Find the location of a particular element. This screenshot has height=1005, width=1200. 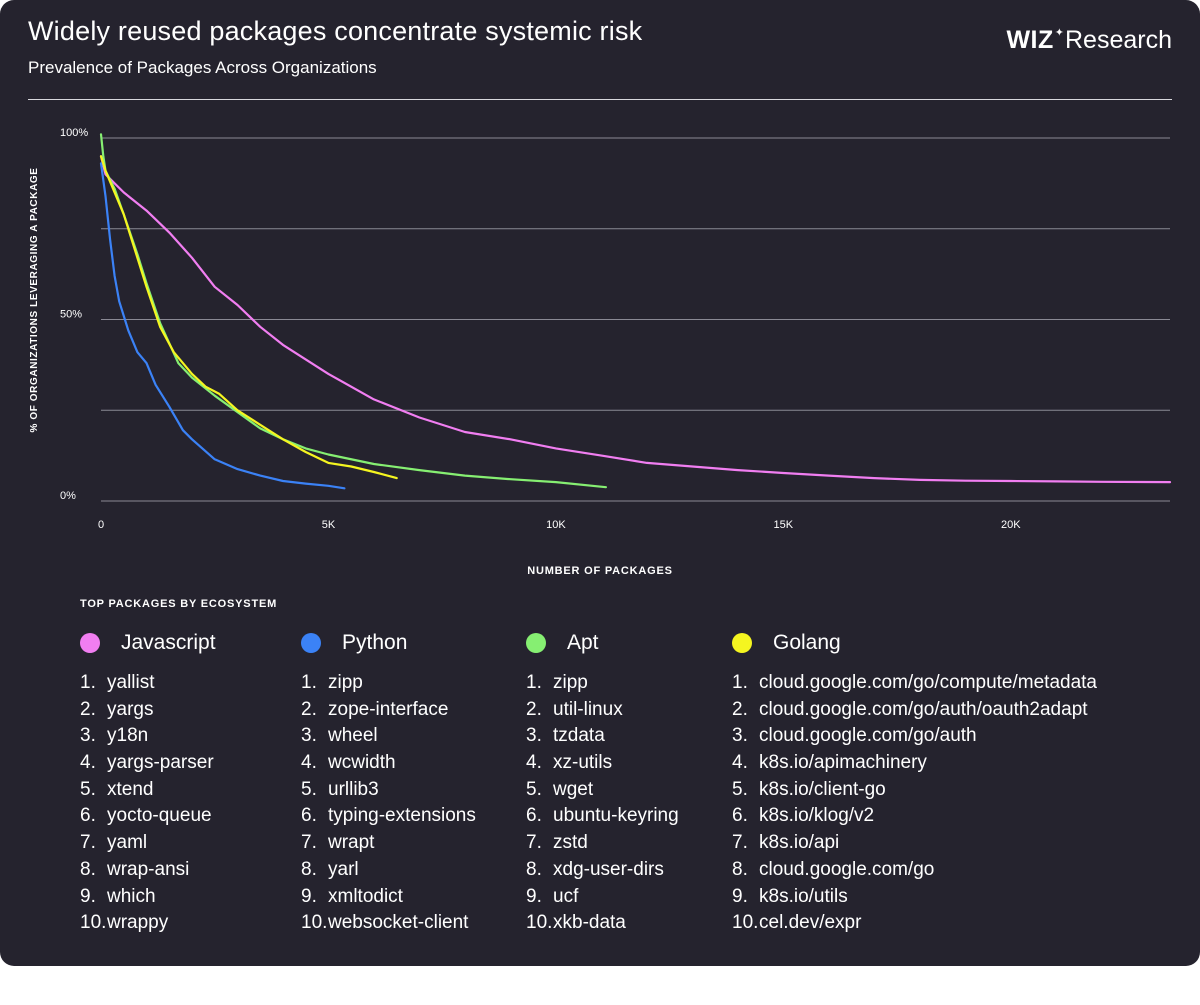

package-name: cloud.google.com/go is located at coordinates (847, 869).